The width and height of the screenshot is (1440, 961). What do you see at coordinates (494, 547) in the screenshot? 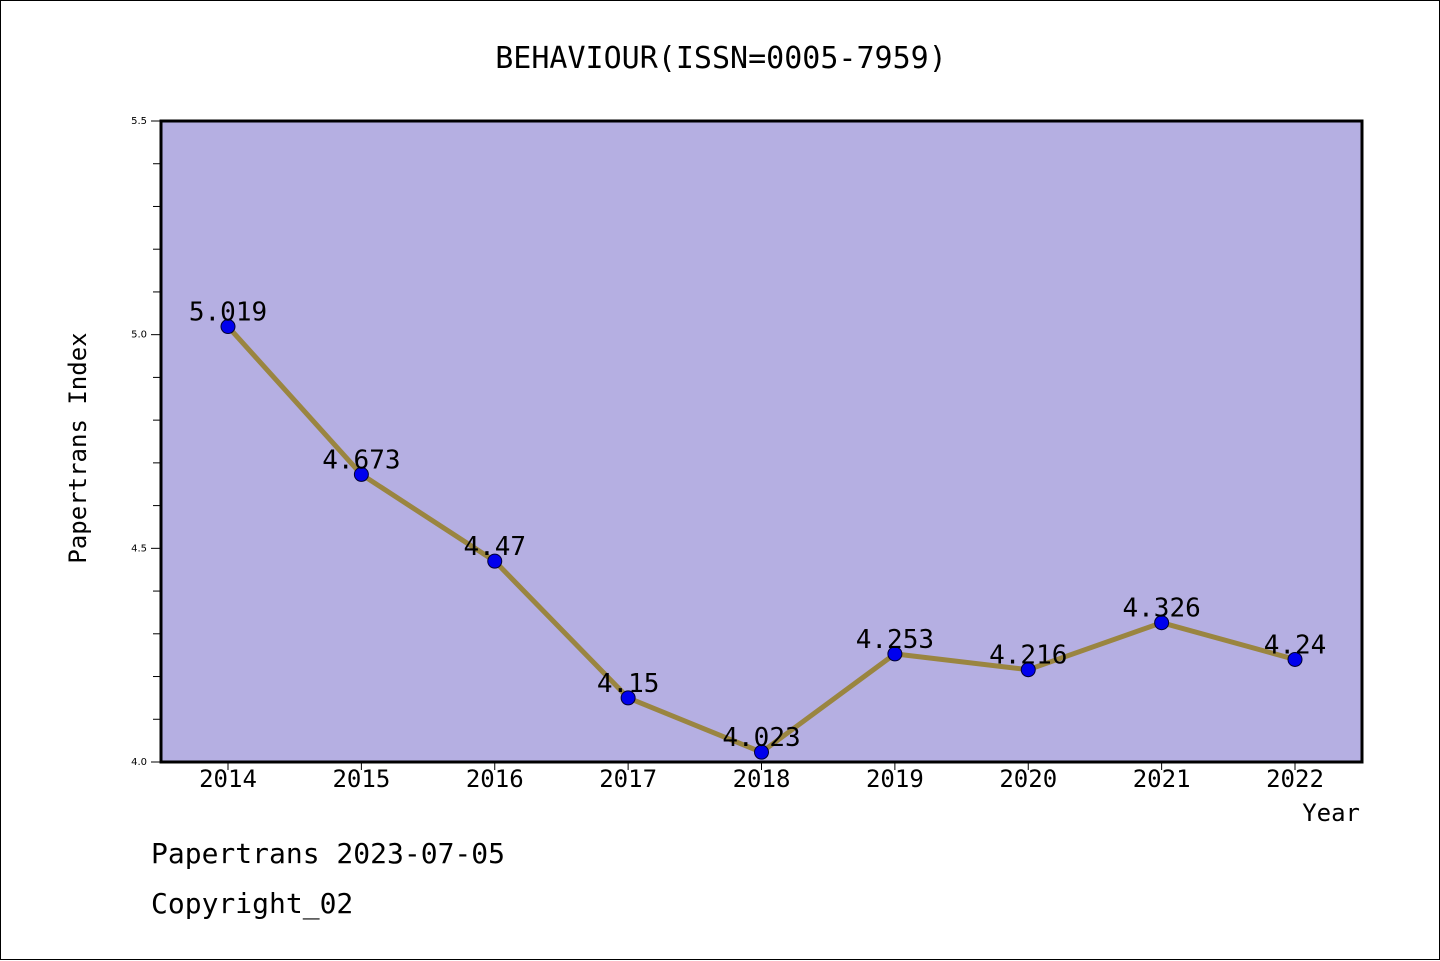
I see `data-label: 4.47` at bounding box center [494, 547].